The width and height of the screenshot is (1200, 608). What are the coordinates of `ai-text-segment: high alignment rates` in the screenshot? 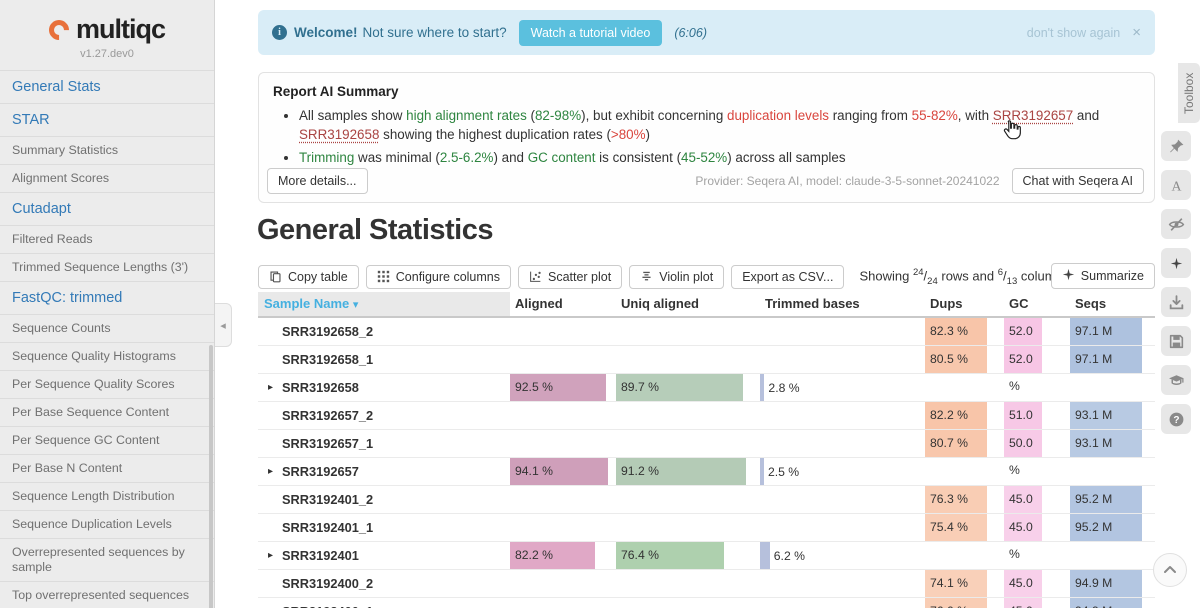 It's located at (466, 115).